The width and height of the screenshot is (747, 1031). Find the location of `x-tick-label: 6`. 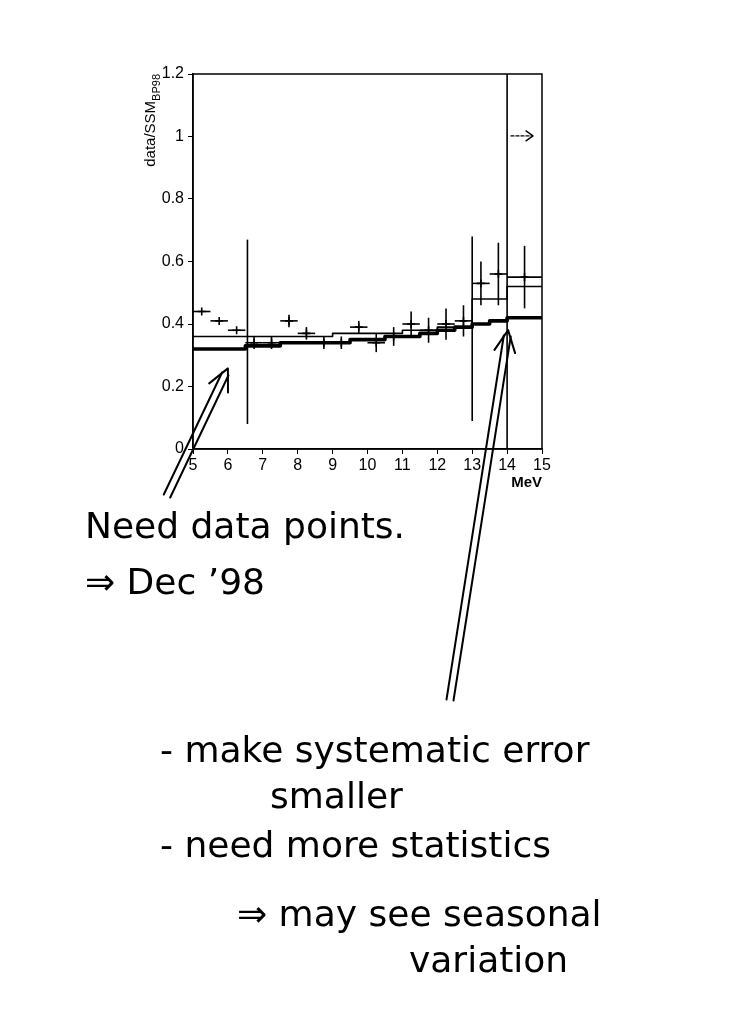

x-tick-label: 6 is located at coordinates (228, 465).